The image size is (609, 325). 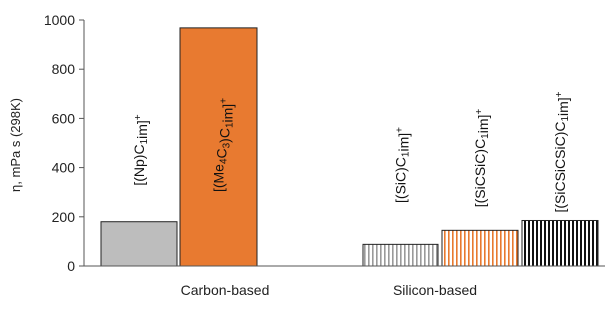 What do you see at coordinates (64, 143) in the screenshot?
I see `y-axis-ticks: 0 200 400 600 800 1000` at bounding box center [64, 143].